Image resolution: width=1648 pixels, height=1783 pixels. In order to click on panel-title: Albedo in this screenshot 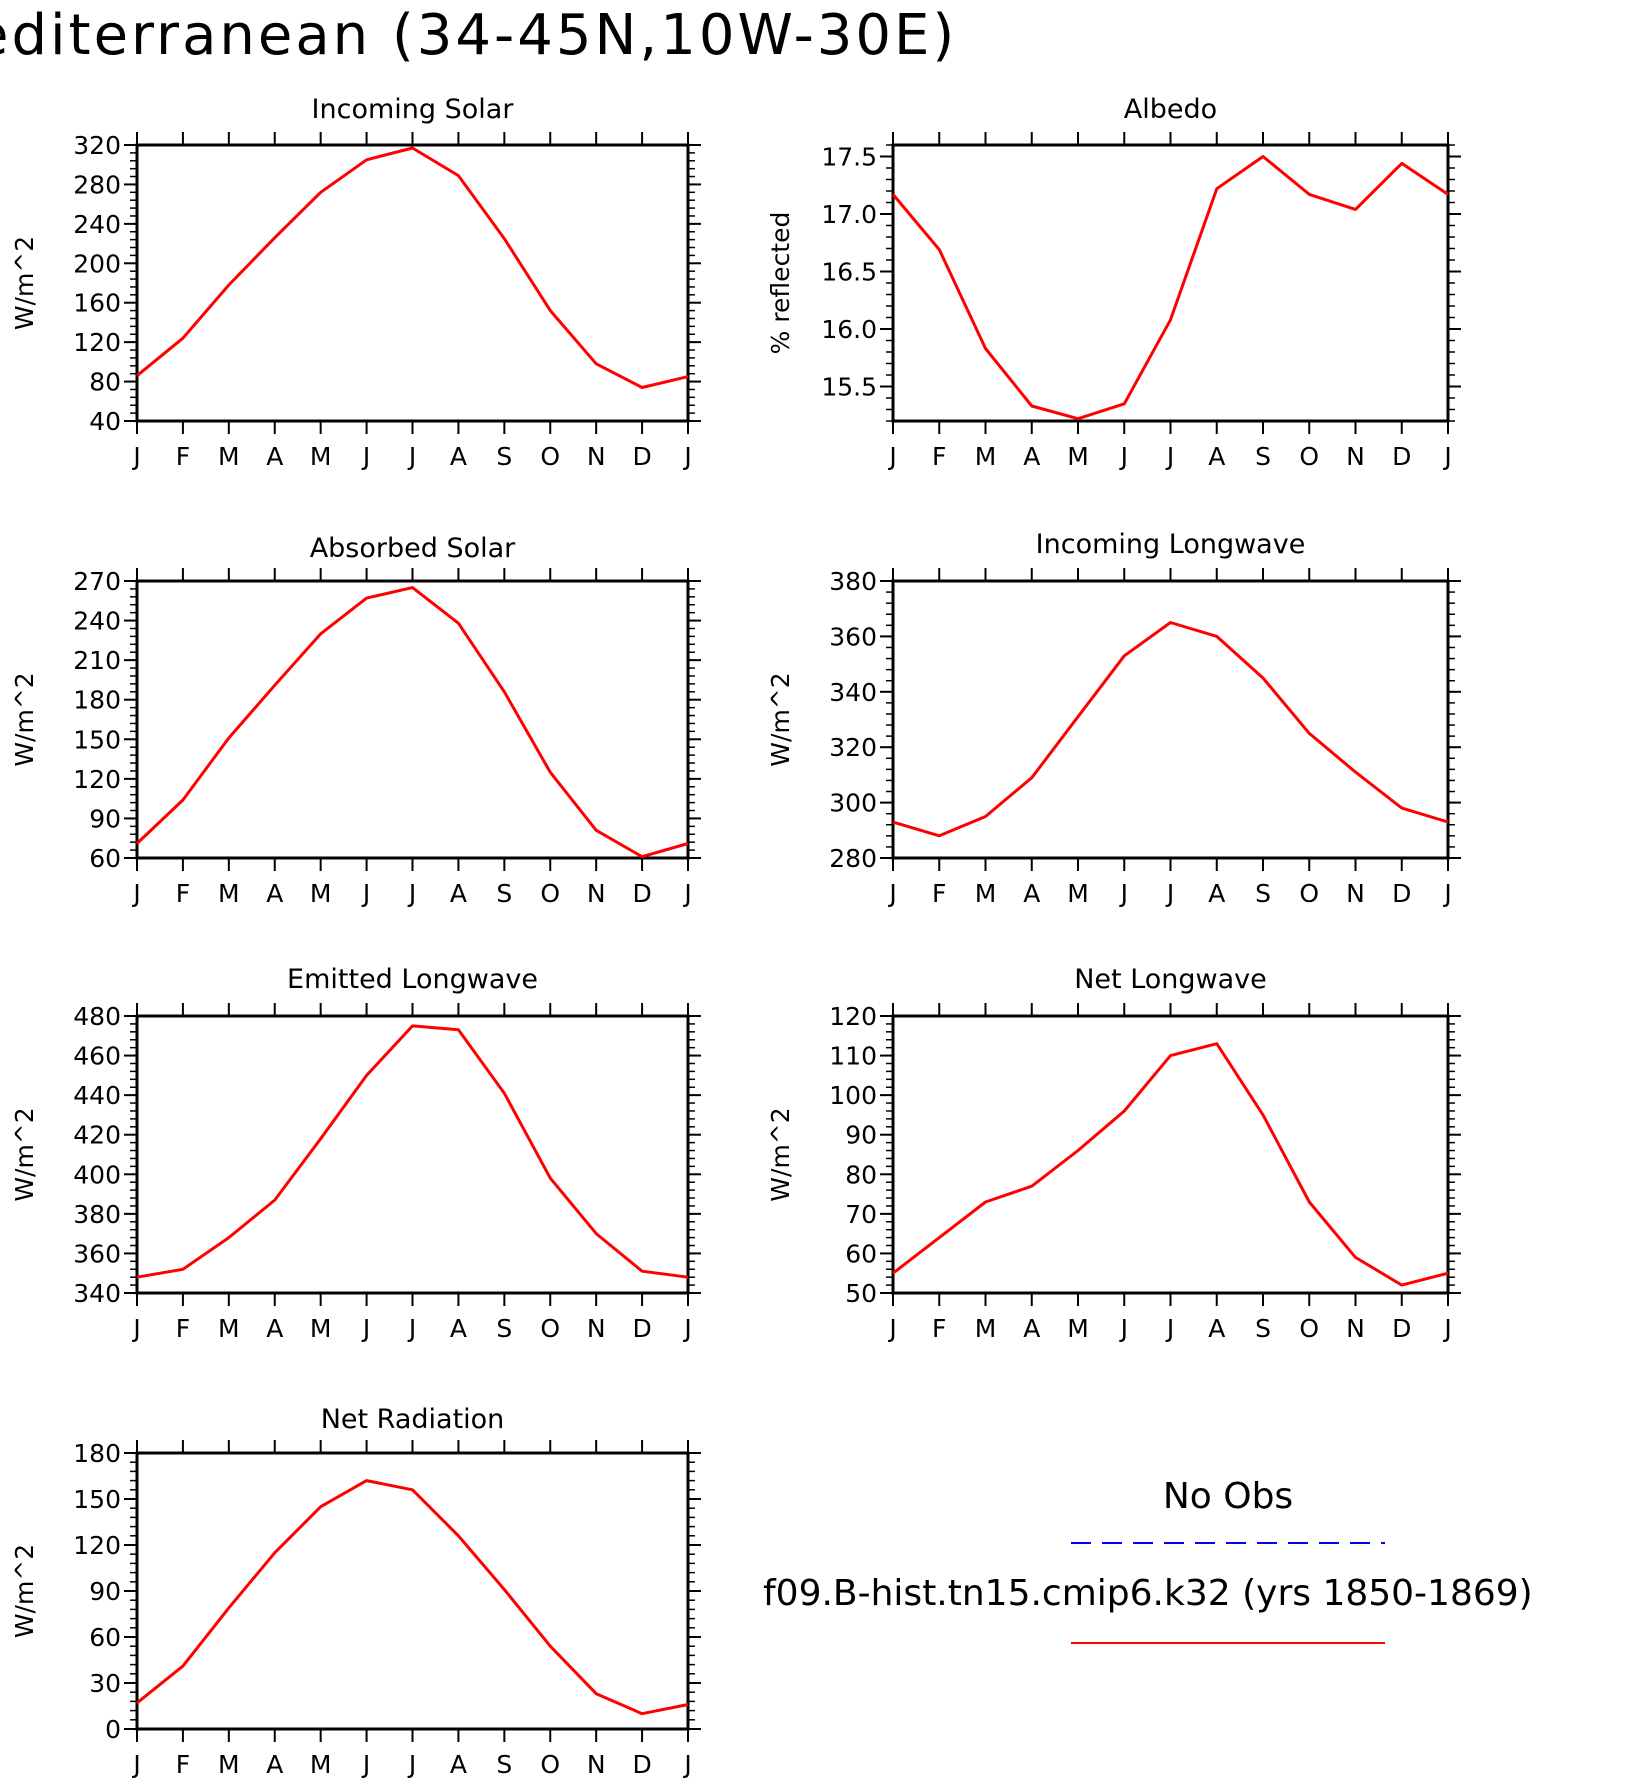, I will do `click(1170, 109)`.